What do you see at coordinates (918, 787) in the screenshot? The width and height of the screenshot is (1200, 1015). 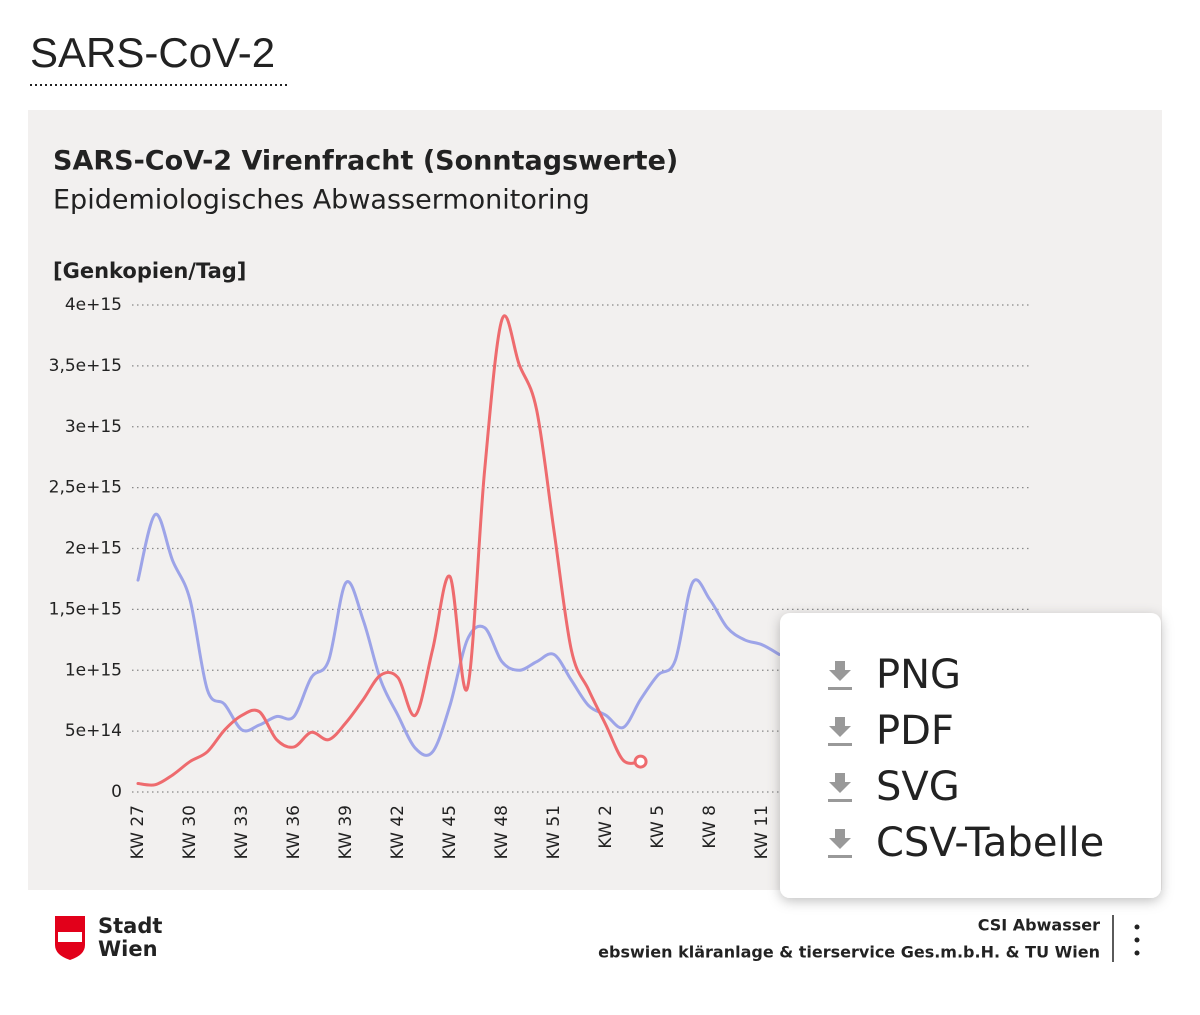 I see `menu-label: SVG` at bounding box center [918, 787].